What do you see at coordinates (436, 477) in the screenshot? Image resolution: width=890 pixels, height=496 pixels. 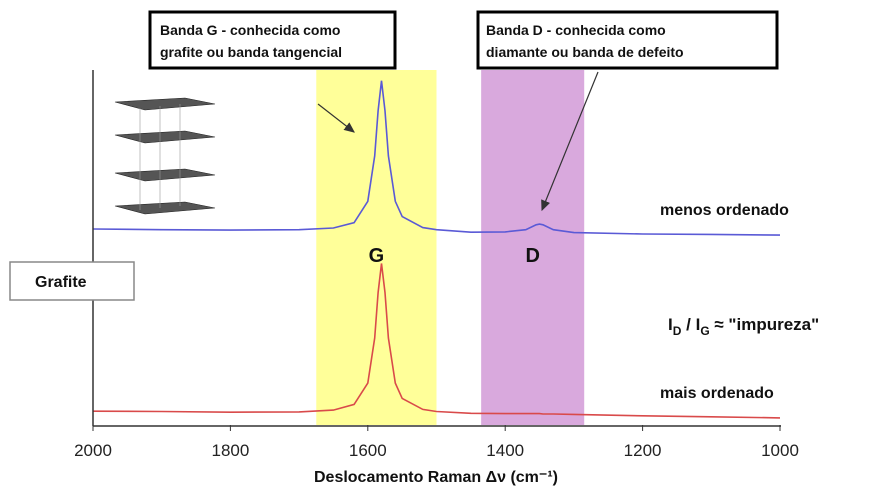 I see `x-axis-title: Deslocamento Raman Δν (cm⁻¹)` at bounding box center [436, 477].